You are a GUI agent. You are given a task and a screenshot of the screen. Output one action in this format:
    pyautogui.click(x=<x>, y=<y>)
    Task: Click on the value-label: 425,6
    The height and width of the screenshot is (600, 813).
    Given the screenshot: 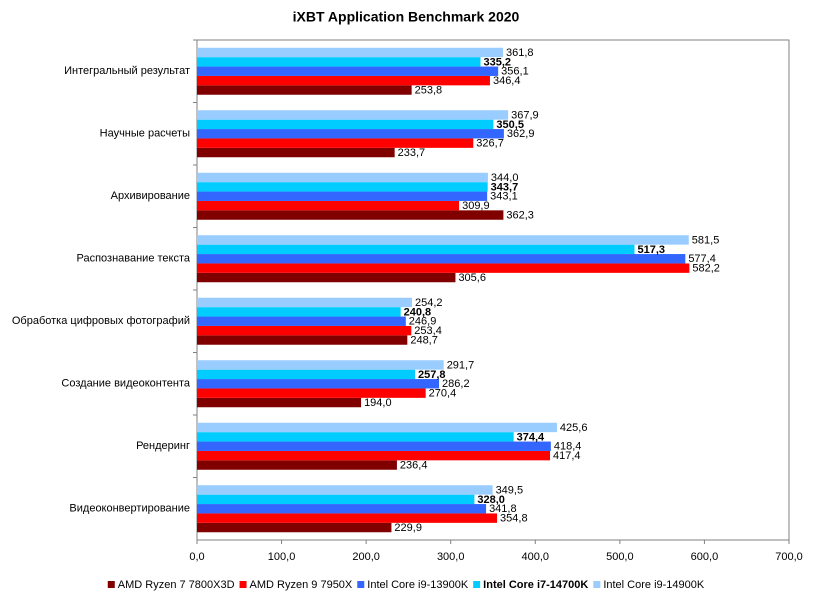 What is the action you would take?
    pyautogui.click(x=574, y=428)
    